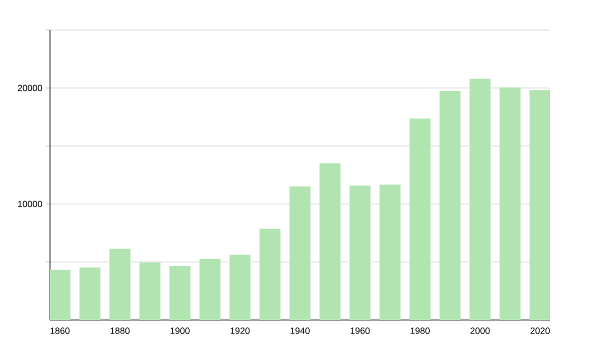 Image resolution: width=600 pixels, height=350 pixels. I want to click on x-tick-label: 1920, so click(240, 331).